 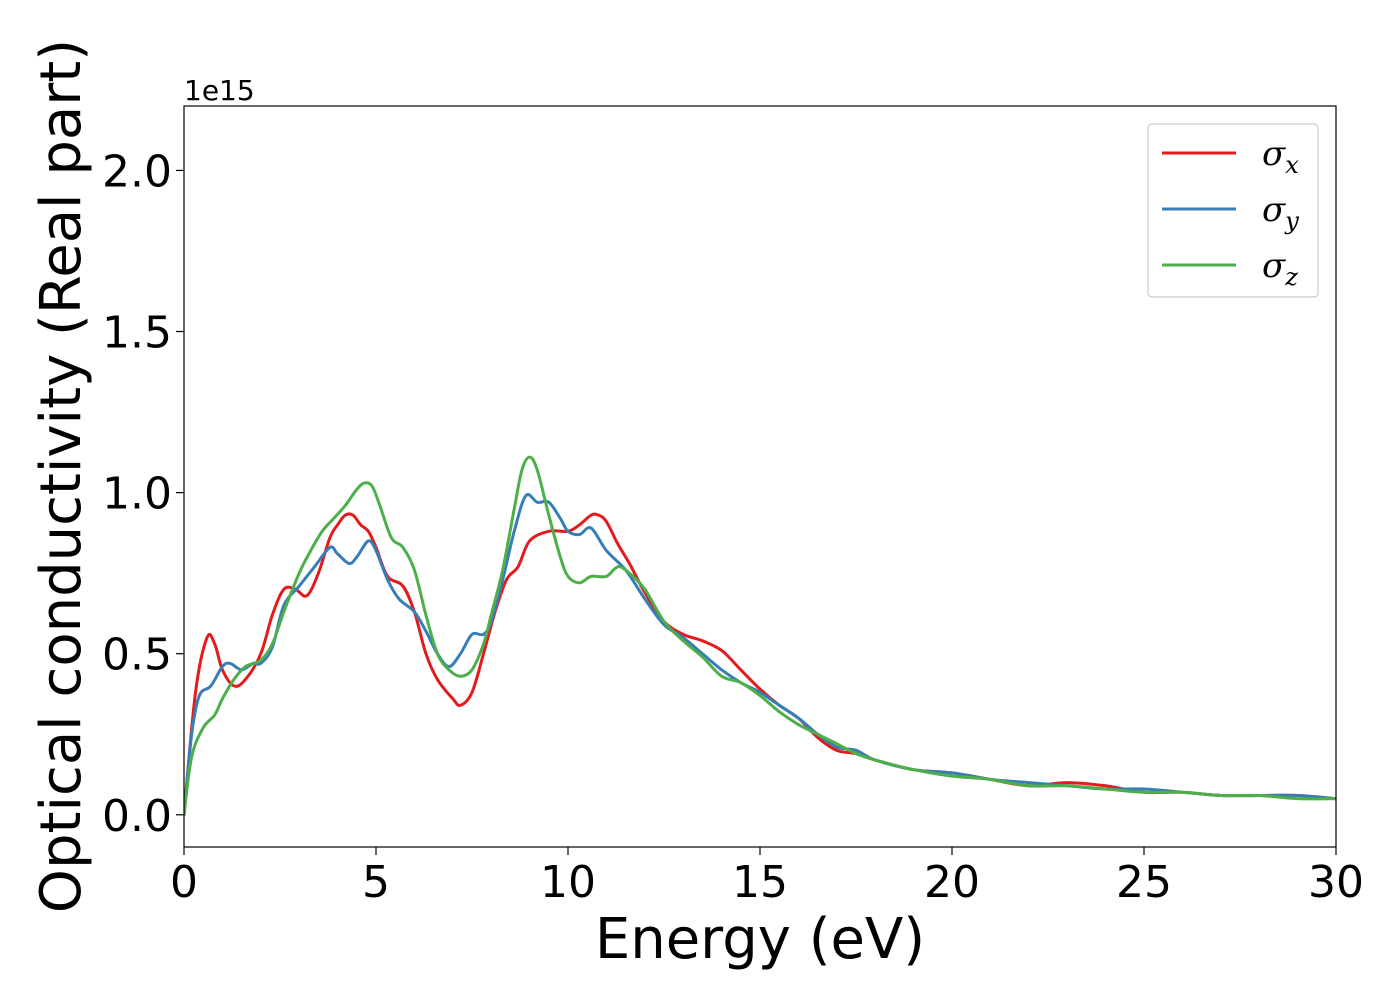 I want to click on x-tick-label: 0, so click(x=184, y=882).